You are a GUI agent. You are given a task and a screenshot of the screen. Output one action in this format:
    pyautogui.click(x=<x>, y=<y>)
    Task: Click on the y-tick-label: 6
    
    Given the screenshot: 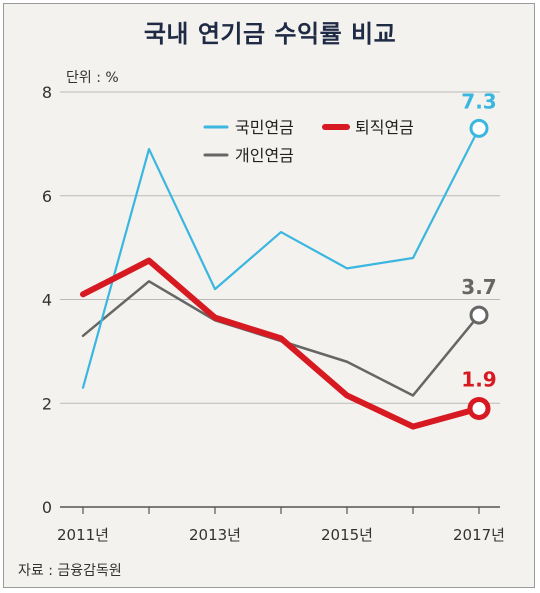 What is the action you would take?
    pyautogui.click(x=47, y=196)
    